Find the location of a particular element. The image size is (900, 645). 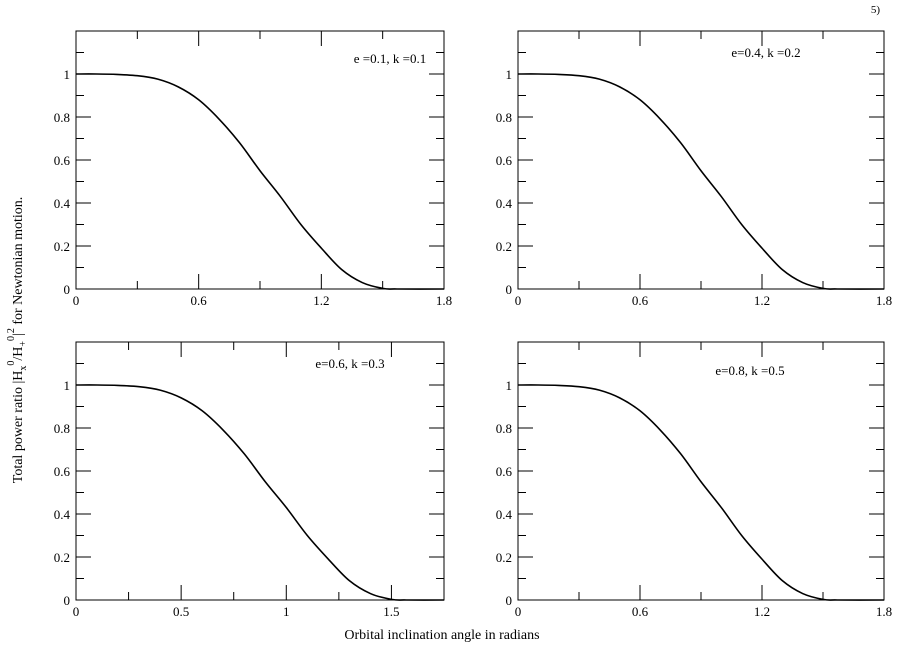

panel-annotation: e=0.8, k =0.5 is located at coordinates (749, 370).